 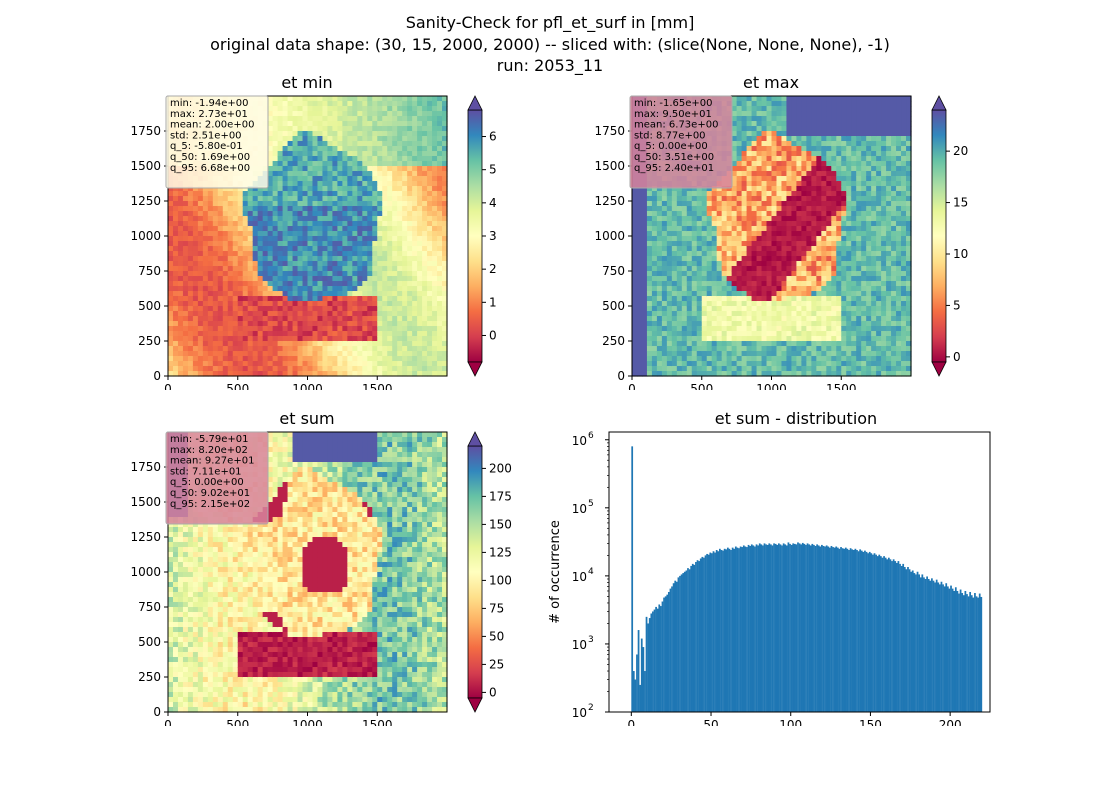 I want to click on x-tick-label: 1500, so click(x=377, y=386).